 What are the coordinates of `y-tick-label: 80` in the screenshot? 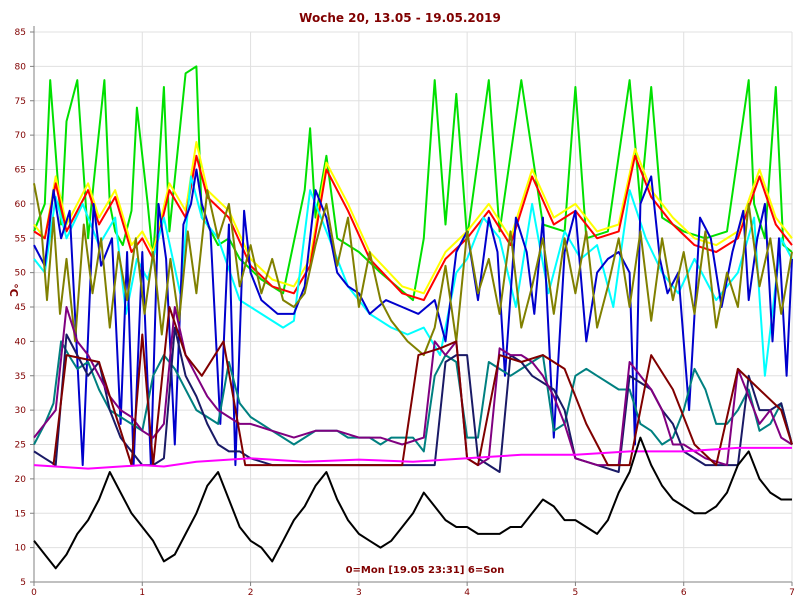 It's located at (21, 67).